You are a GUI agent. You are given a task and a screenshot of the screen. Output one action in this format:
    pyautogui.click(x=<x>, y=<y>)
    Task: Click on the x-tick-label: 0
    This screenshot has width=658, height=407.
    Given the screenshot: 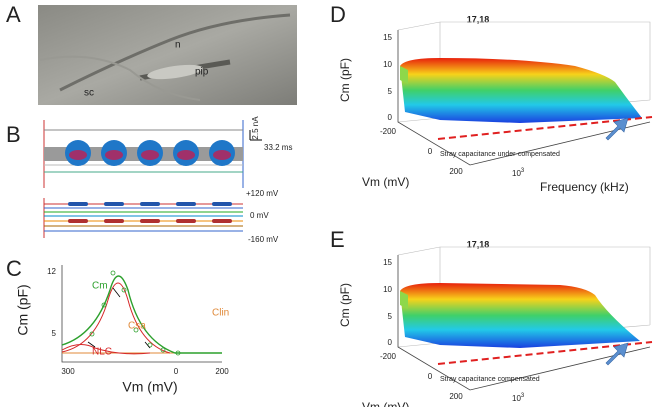 What is the action you would take?
    pyautogui.click(x=176, y=371)
    